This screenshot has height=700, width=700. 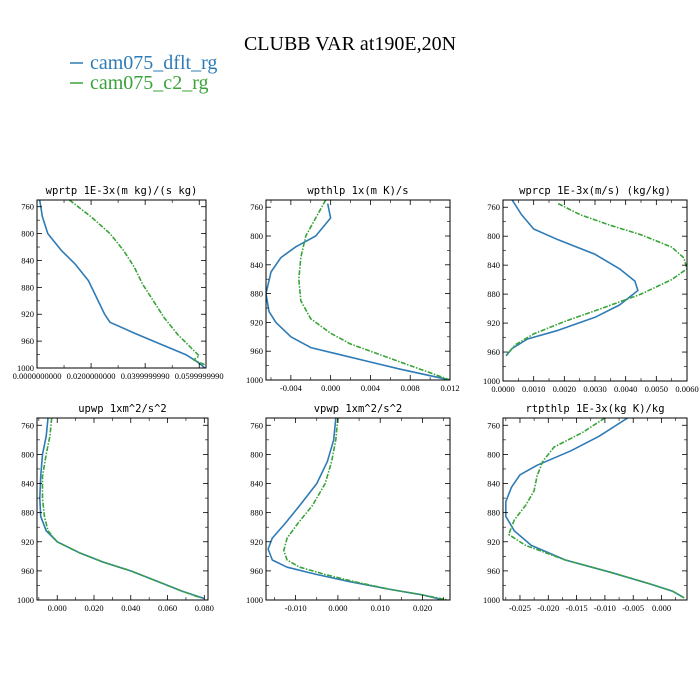 I want to click on x-tick-label: 0.0000, so click(x=502, y=389).